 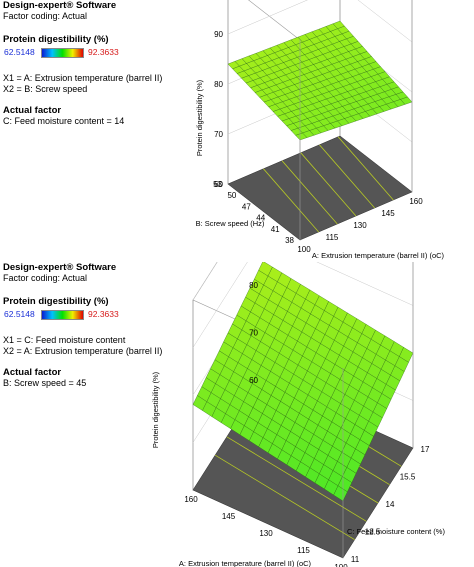 What do you see at coordinates (425, 449) in the screenshot?
I see `x-tick-label: 17` at bounding box center [425, 449].